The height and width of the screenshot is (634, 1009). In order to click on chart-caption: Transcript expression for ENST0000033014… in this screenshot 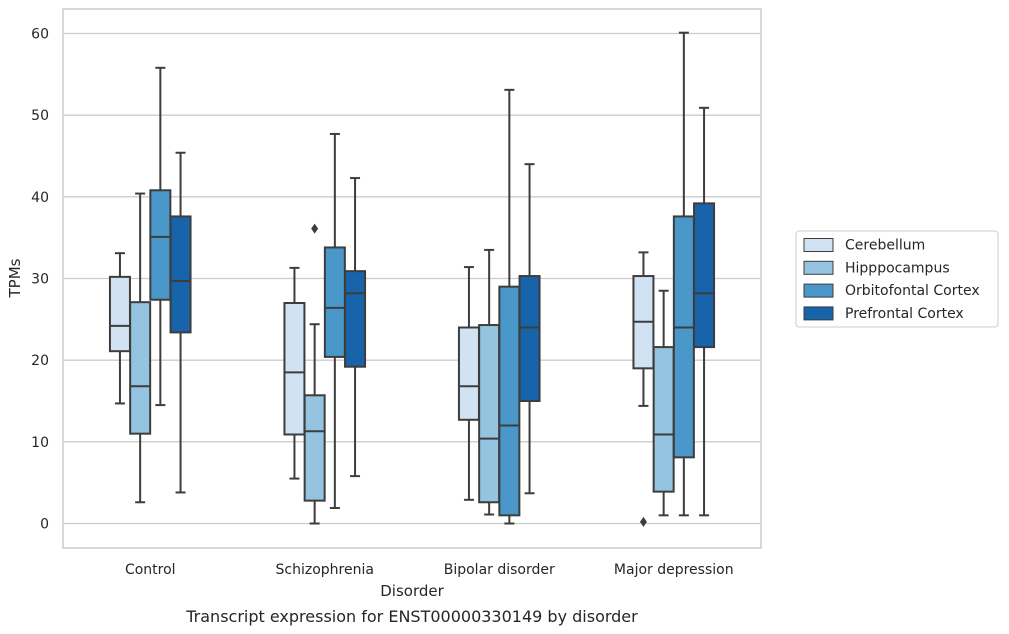, I will do `click(411, 616)`.